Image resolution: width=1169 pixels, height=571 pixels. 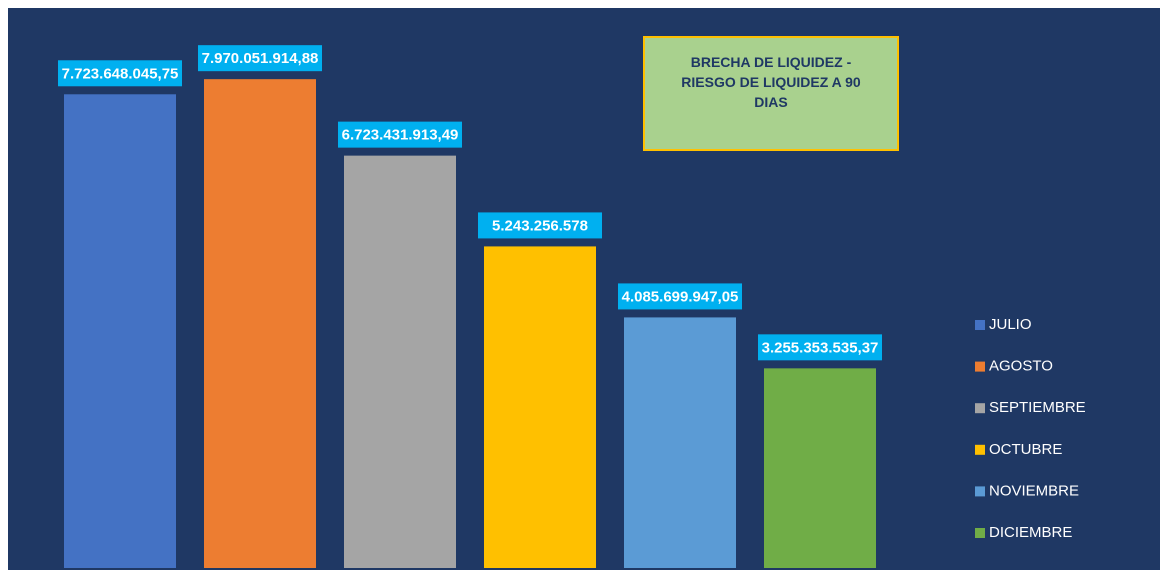 I want to click on value-label: 4.085.699.947,05, so click(x=680, y=296).